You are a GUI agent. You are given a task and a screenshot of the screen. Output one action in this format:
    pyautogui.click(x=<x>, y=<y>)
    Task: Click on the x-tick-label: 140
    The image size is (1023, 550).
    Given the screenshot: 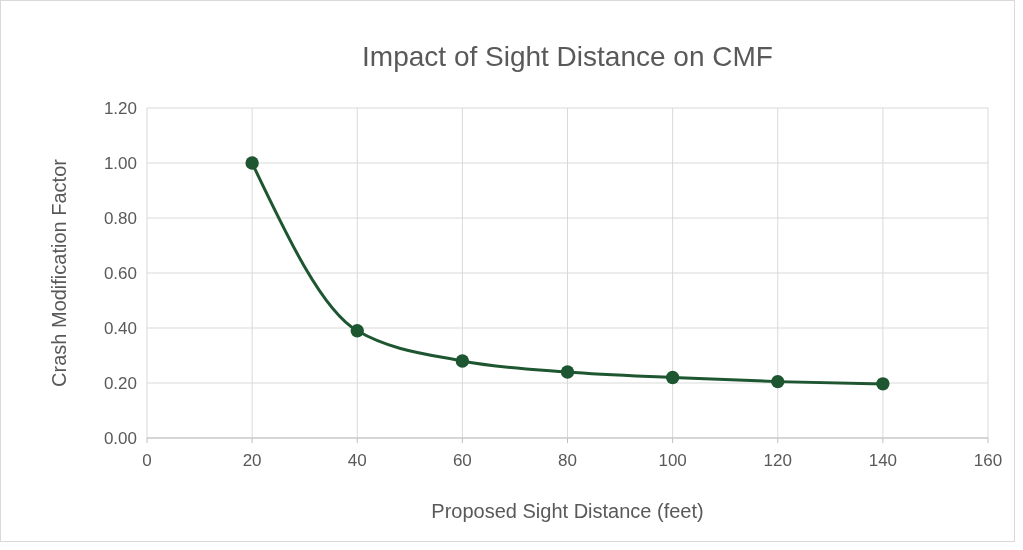 What is the action you would take?
    pyautogui.click(x=883, y=460)
    